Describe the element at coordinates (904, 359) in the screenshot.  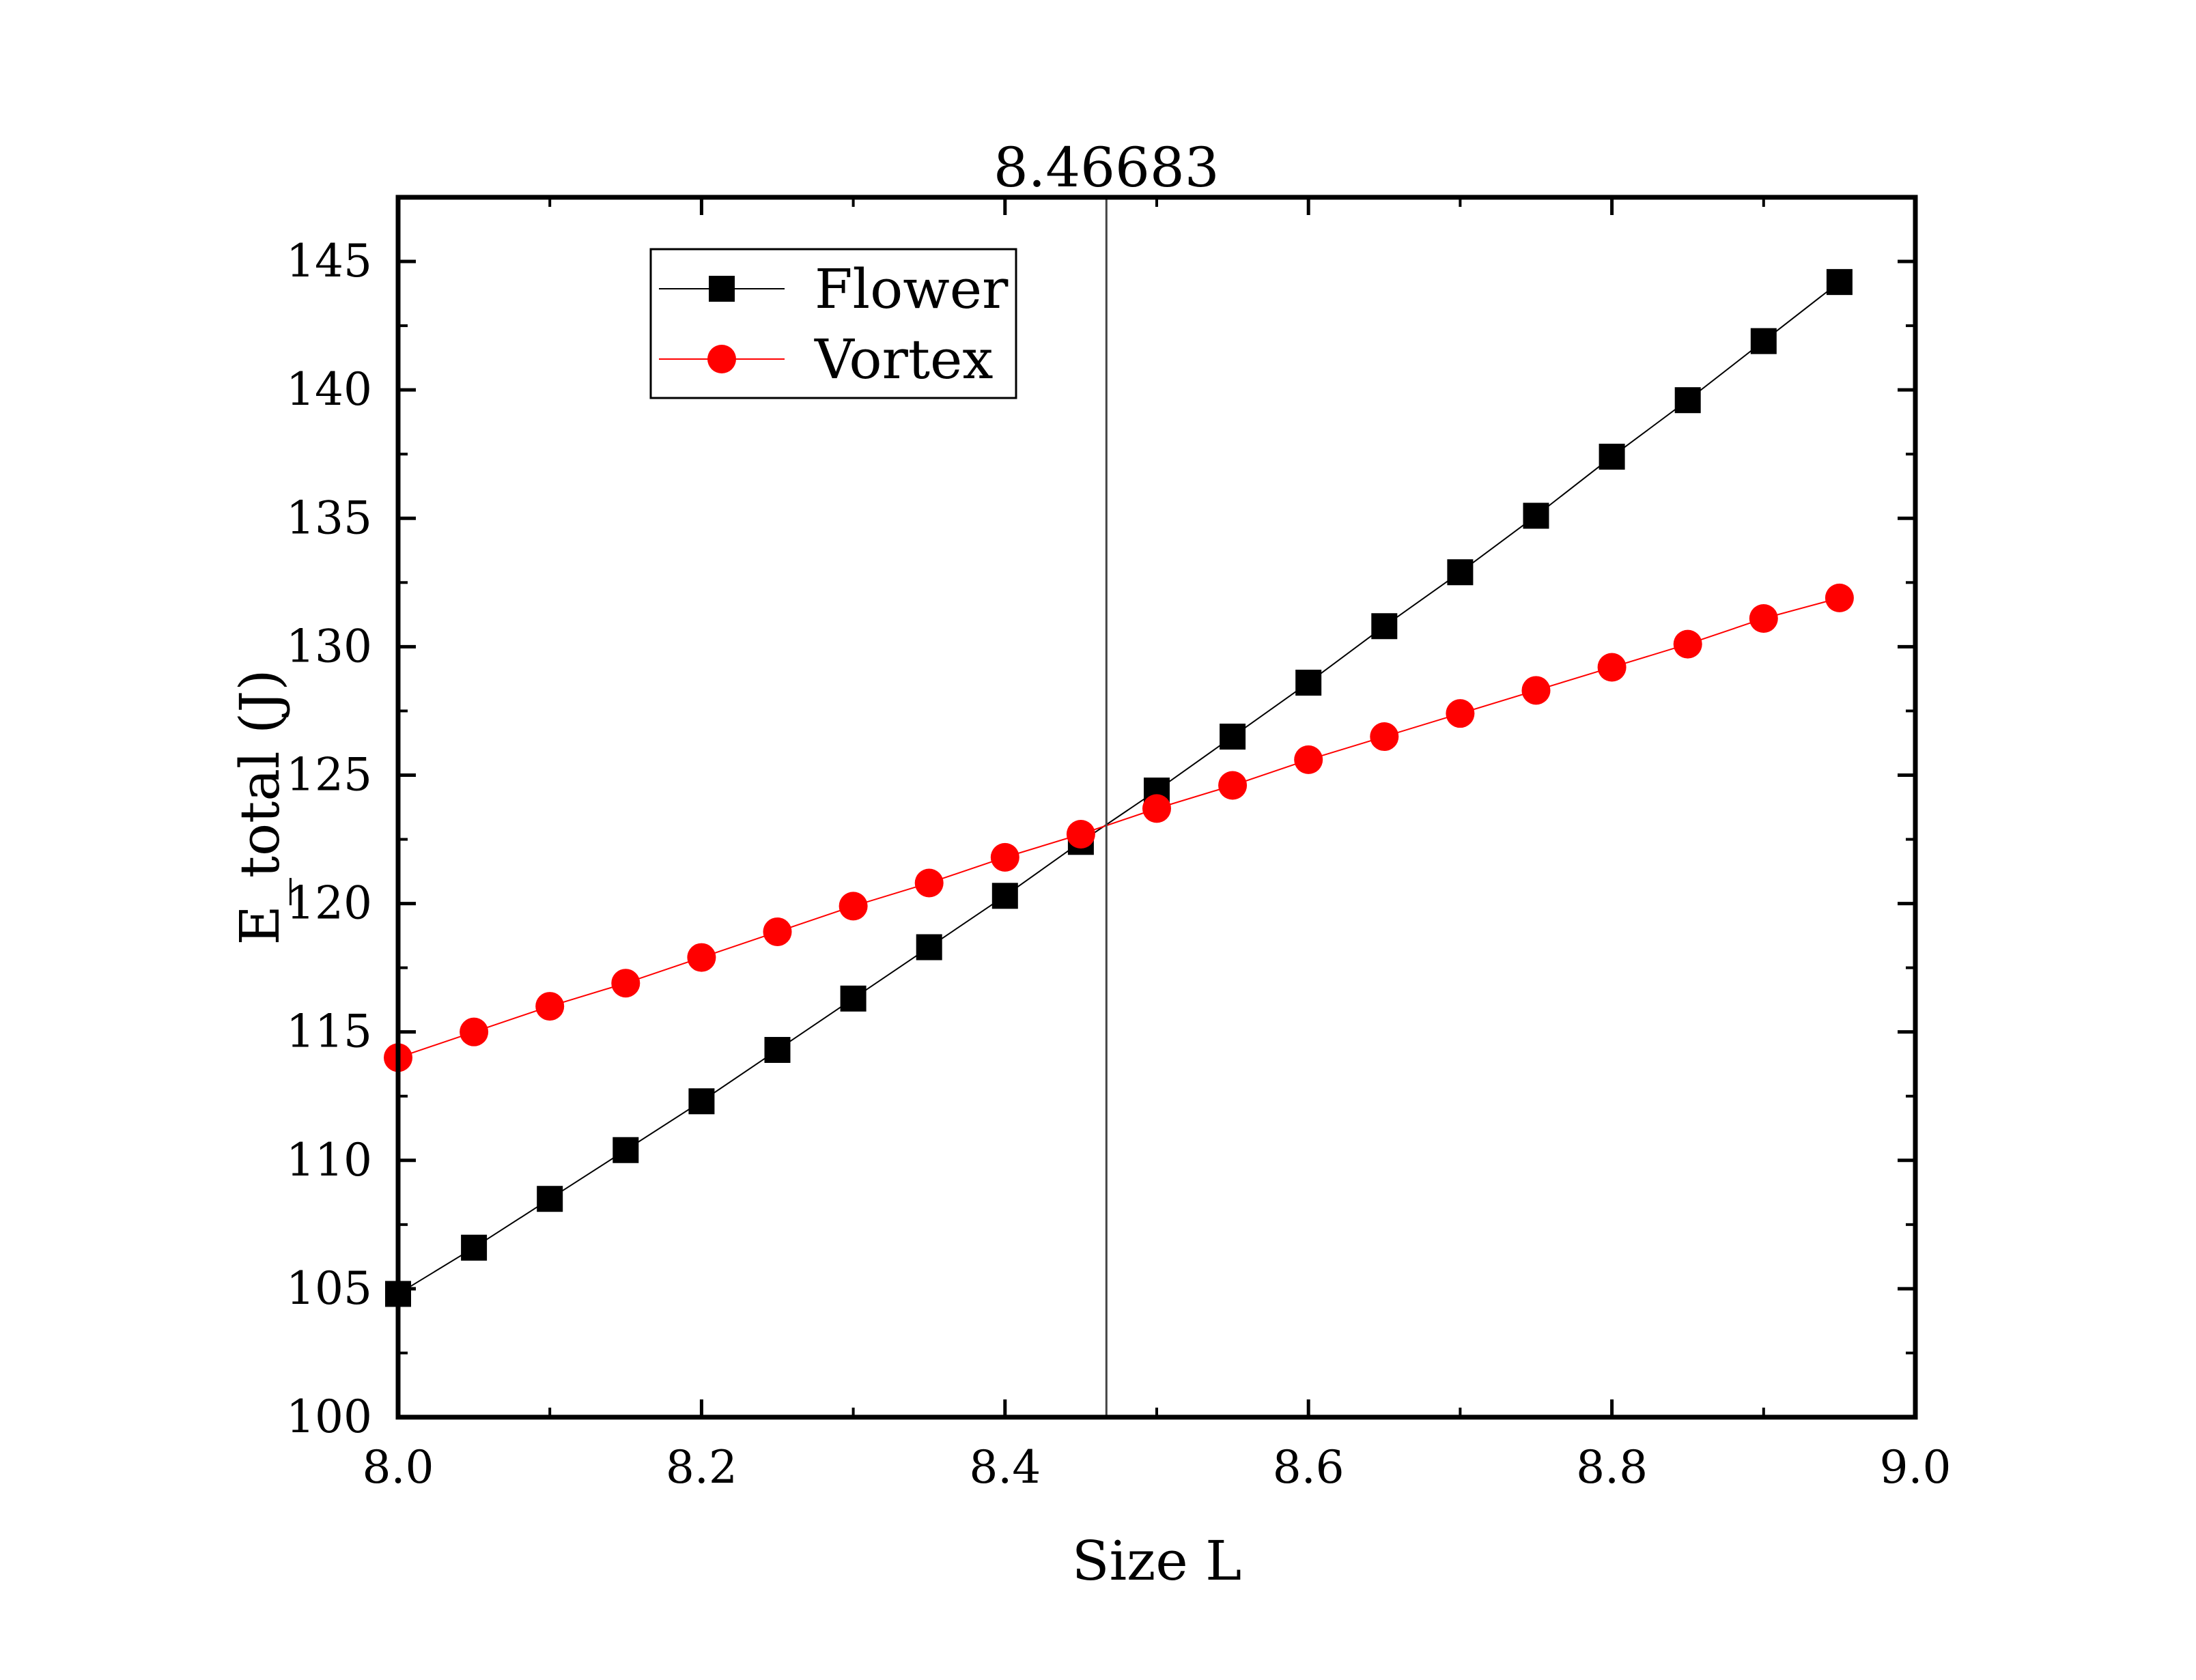
I see `legend-label-vortex: Vortex` at that location.